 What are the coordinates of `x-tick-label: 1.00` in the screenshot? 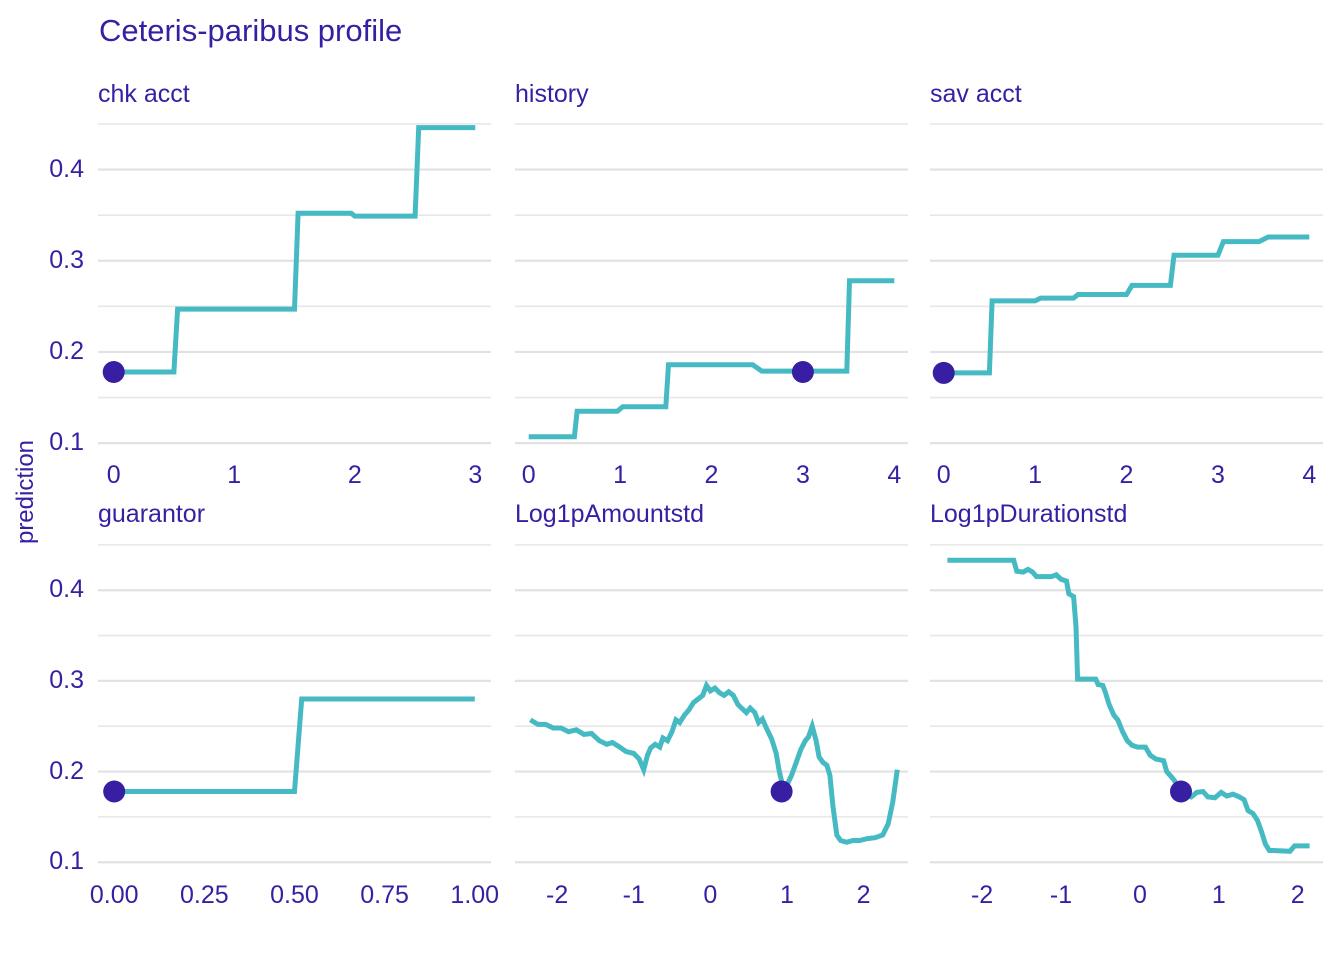 It's located at (475, 895).